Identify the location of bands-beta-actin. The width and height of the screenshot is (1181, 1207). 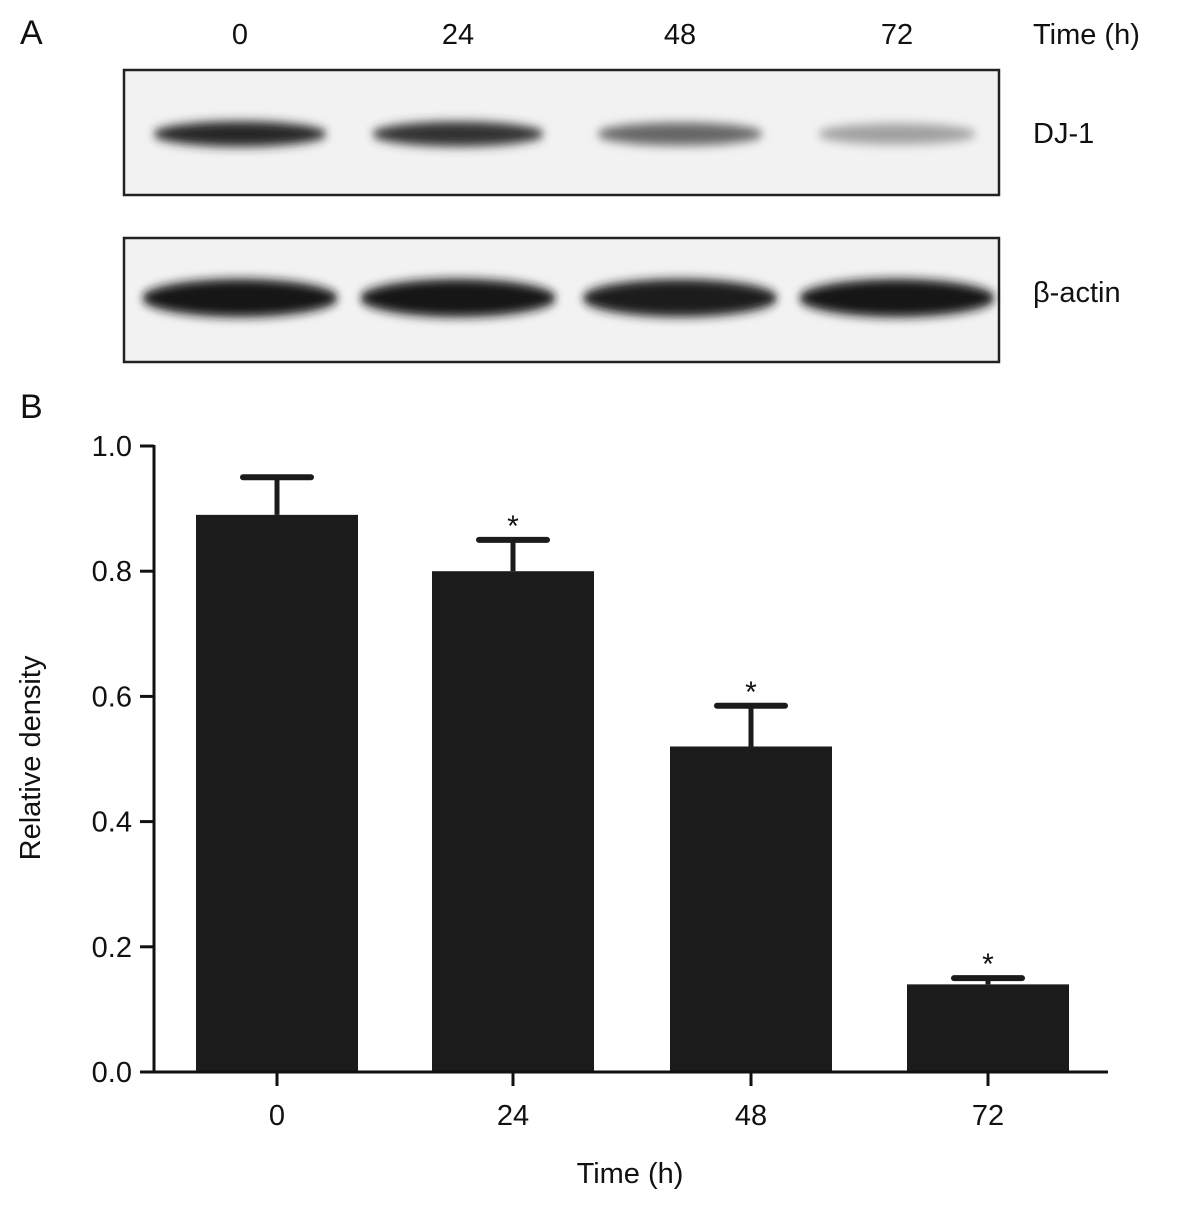
(568, 298).